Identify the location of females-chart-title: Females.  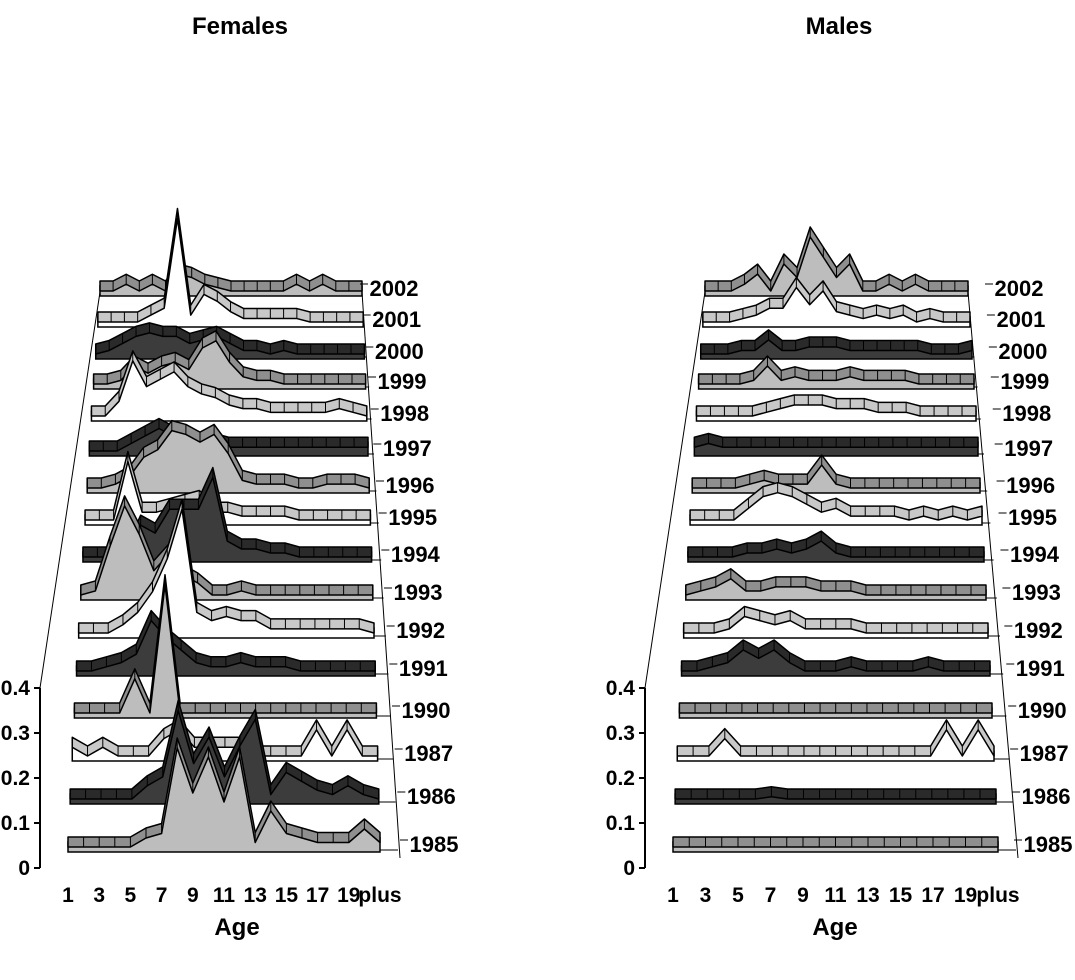
(240, 26).